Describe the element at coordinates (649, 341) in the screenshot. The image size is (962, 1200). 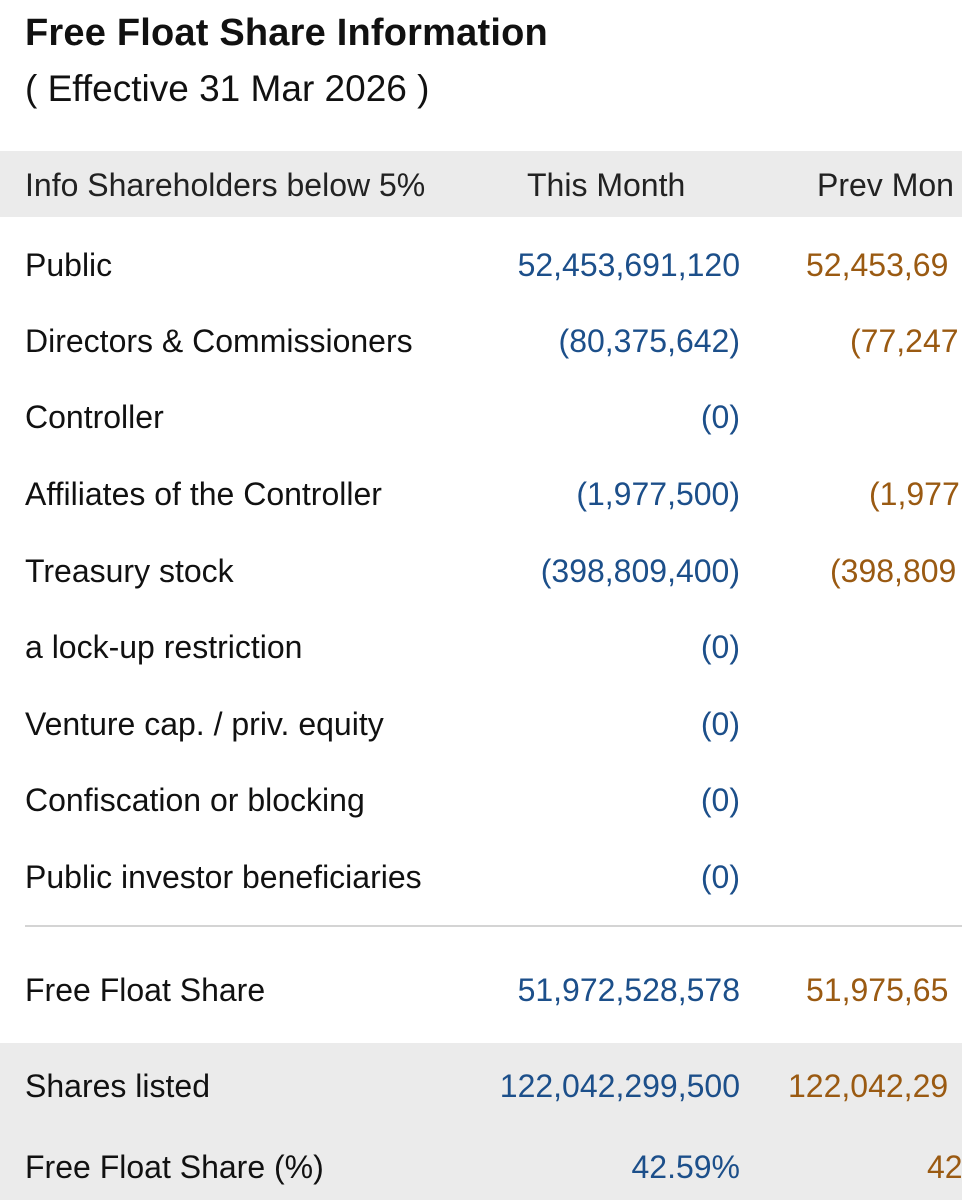
I see `row-this-month: (80,375,642)` at that location.